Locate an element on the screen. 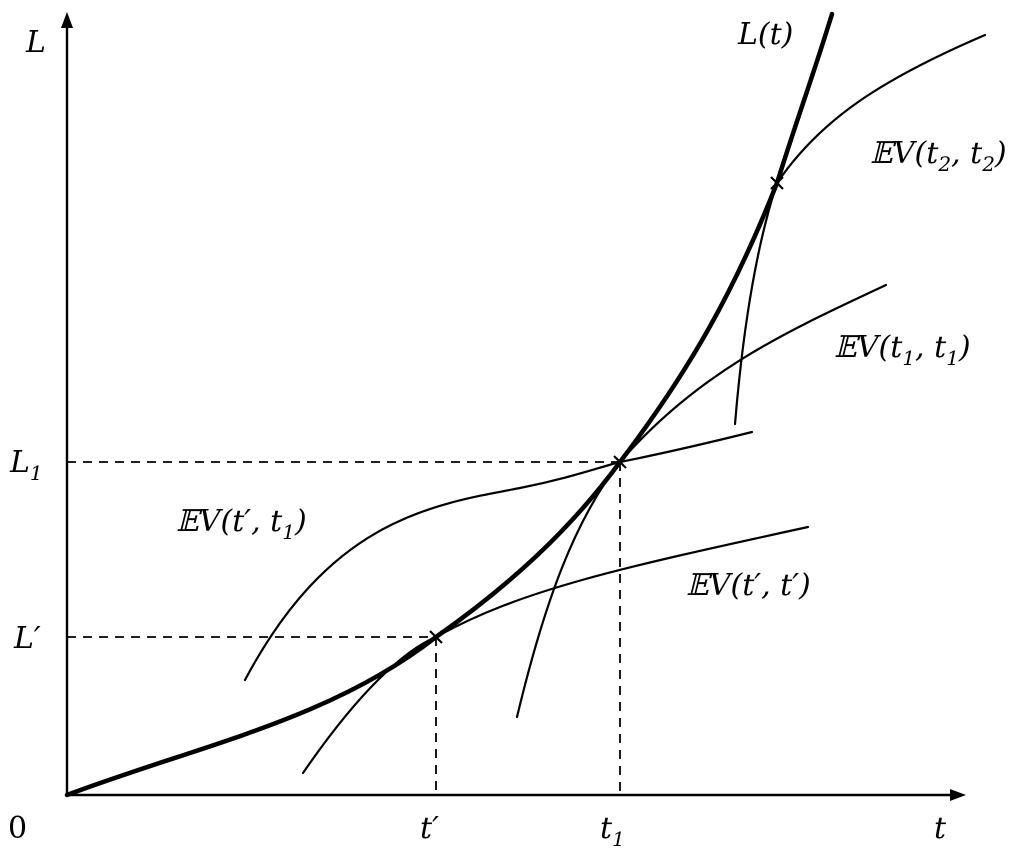 Image resolution: width=1014 pixels, height=848 pixels. label-ev-t1-t1: 𝔼V(t1, t1) is located at coordinates (902, 350).